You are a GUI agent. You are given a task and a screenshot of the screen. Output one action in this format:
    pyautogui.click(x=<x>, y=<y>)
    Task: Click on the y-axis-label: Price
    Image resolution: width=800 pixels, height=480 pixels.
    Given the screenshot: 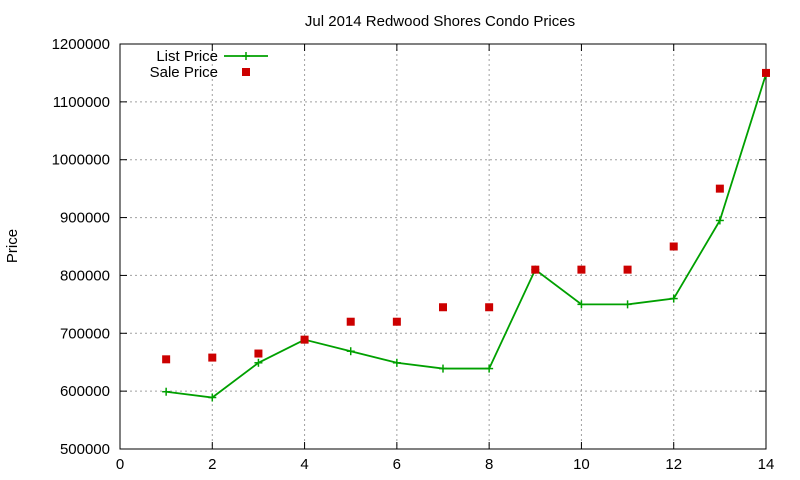 What is the action you would take?
    pyautogui.click(x=12, y=246)
    